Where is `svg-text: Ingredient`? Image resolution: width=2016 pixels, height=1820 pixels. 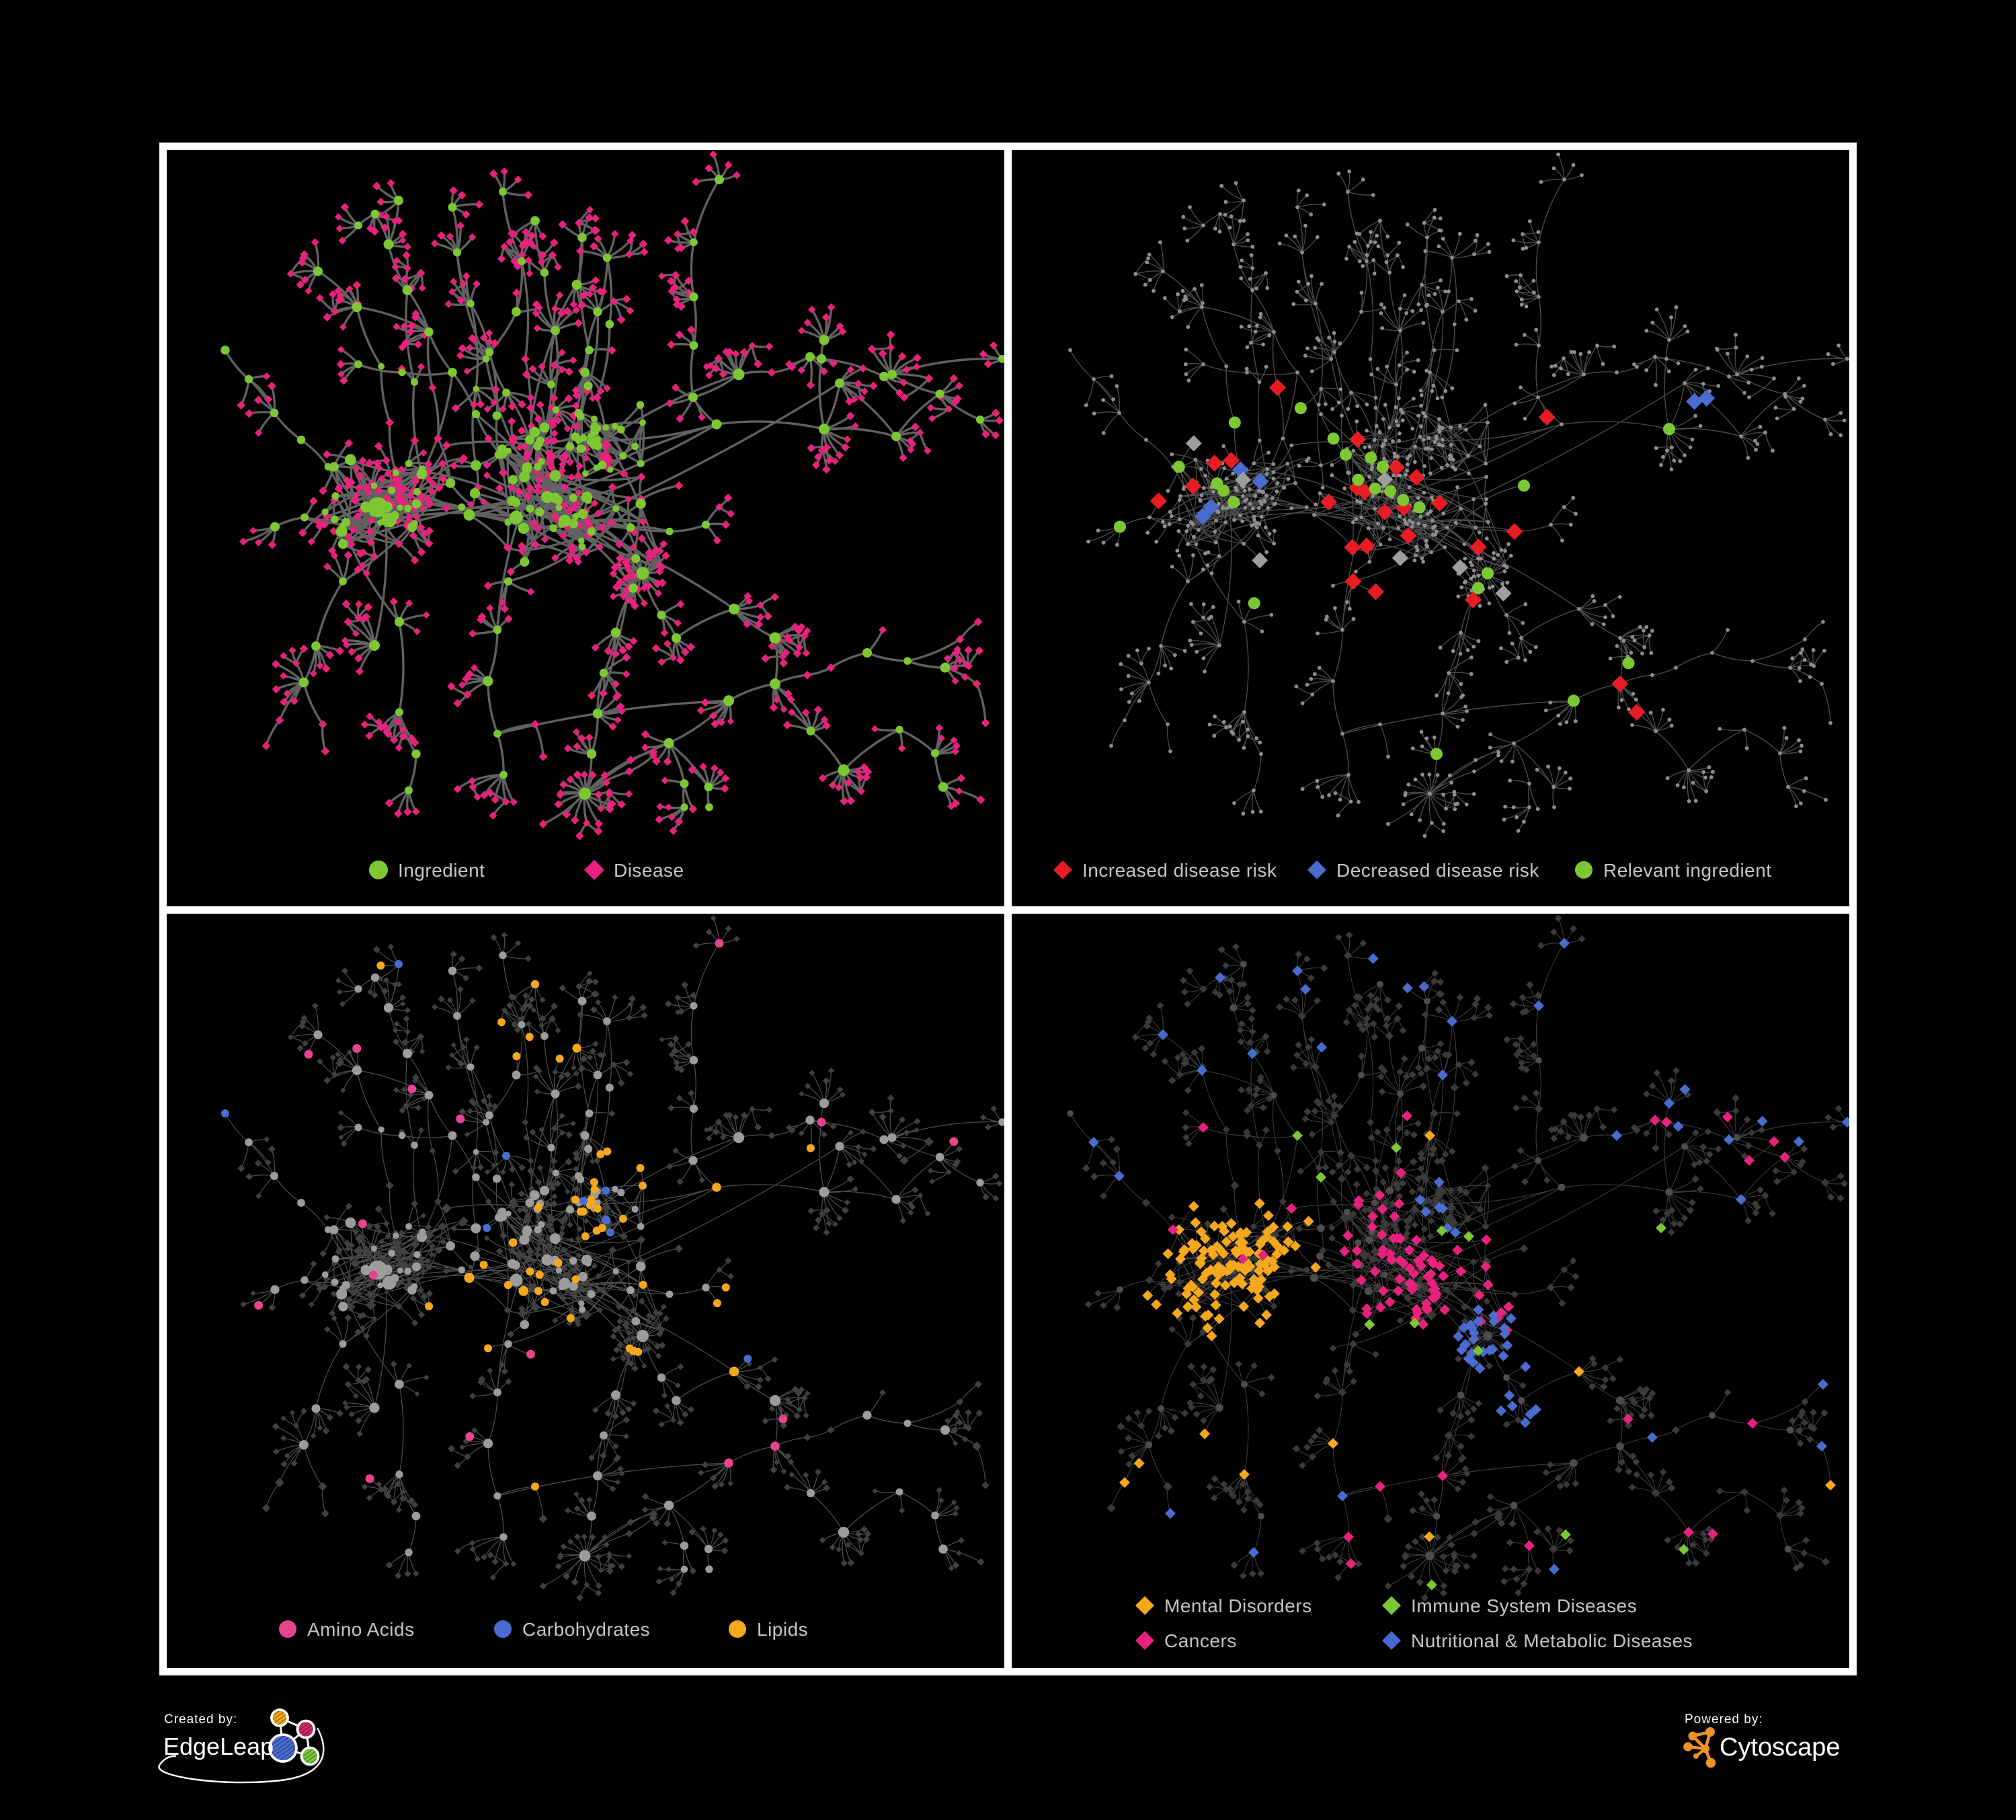
svg-text: Ingredient is located at coordinates (441, 870).